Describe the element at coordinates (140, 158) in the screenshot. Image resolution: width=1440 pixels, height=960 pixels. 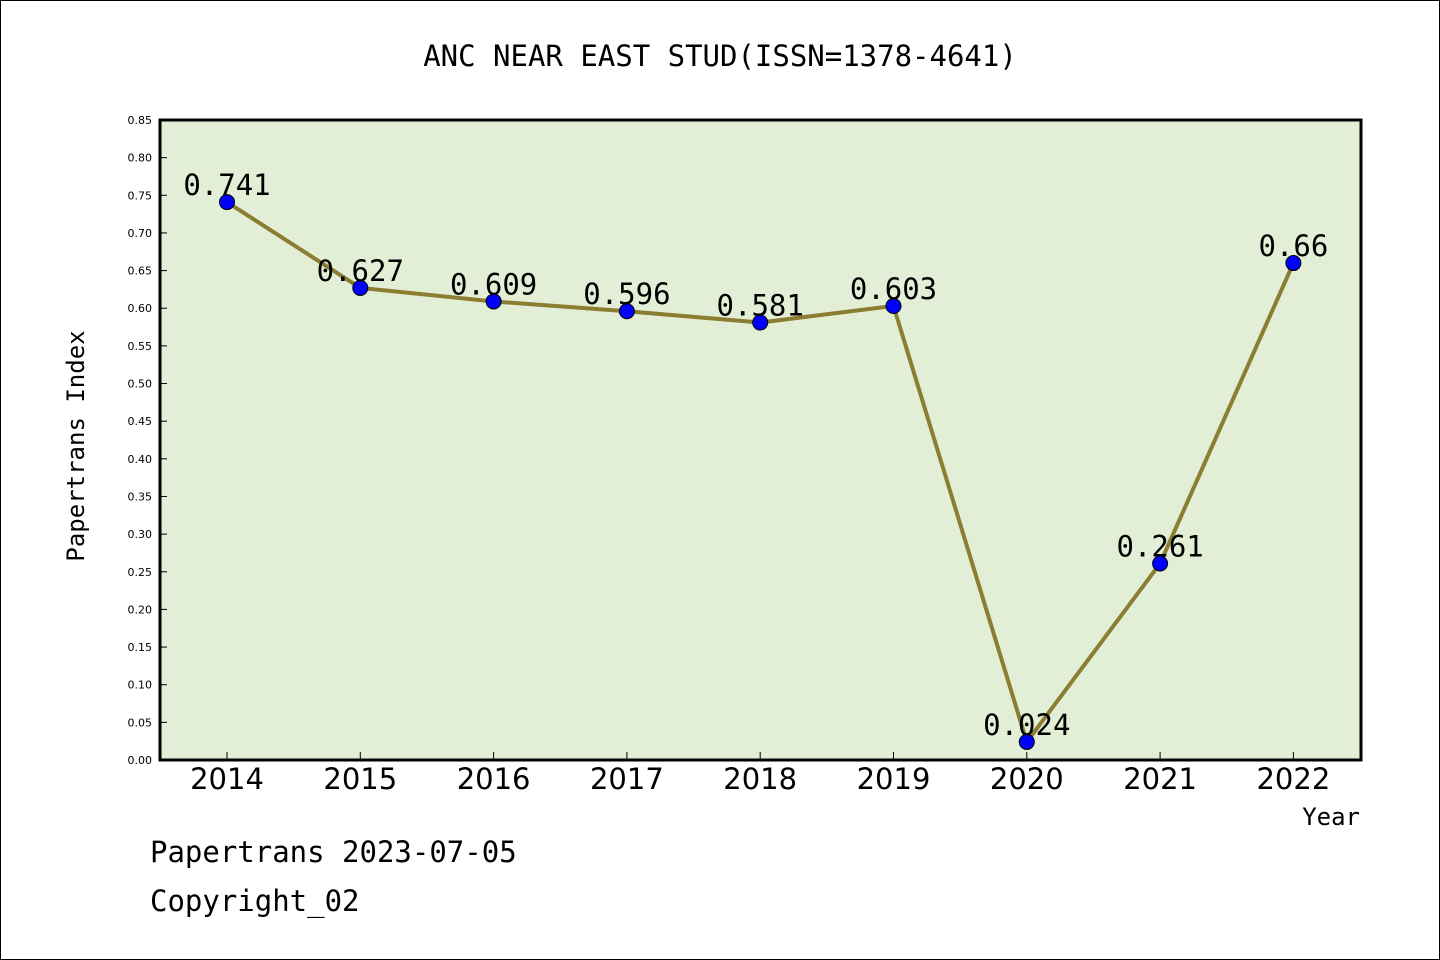
I see `y-tick-label: 0.80` at that location.